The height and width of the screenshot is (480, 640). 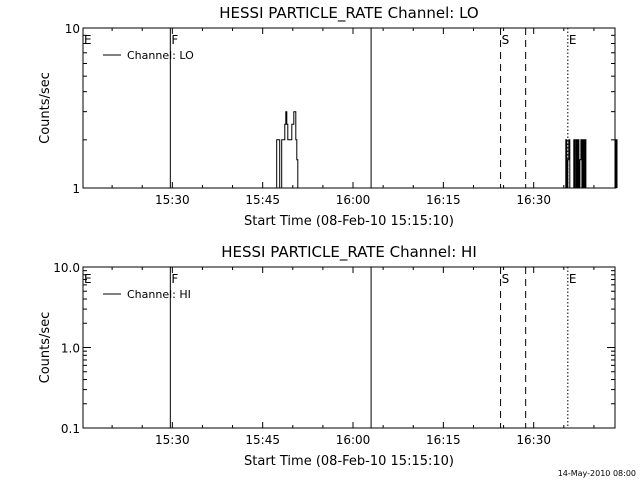 I want to click on y-tick-label: 0.1, so click(x=70, y=429).